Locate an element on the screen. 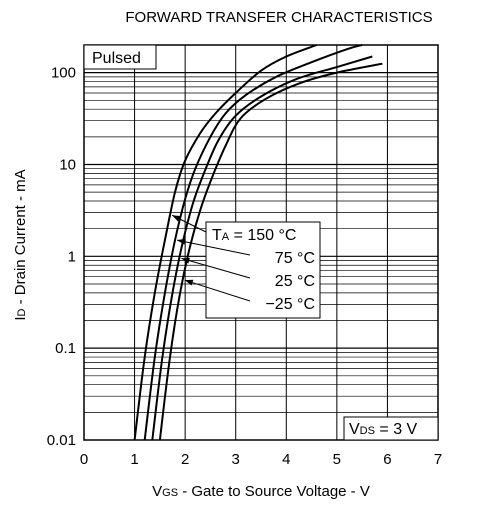 This screenshot has width=477, height=506. ta-label: TA = 150 °C is located at coordinates (254, 235).